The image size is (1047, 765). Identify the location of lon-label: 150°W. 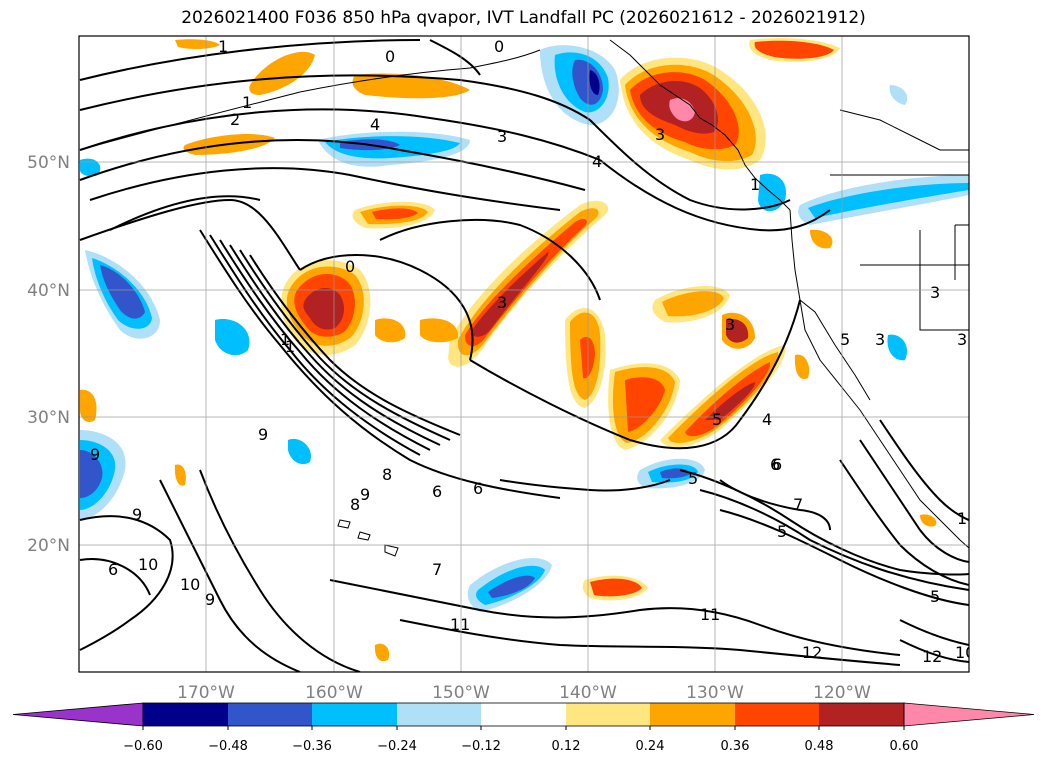
(461, 693).